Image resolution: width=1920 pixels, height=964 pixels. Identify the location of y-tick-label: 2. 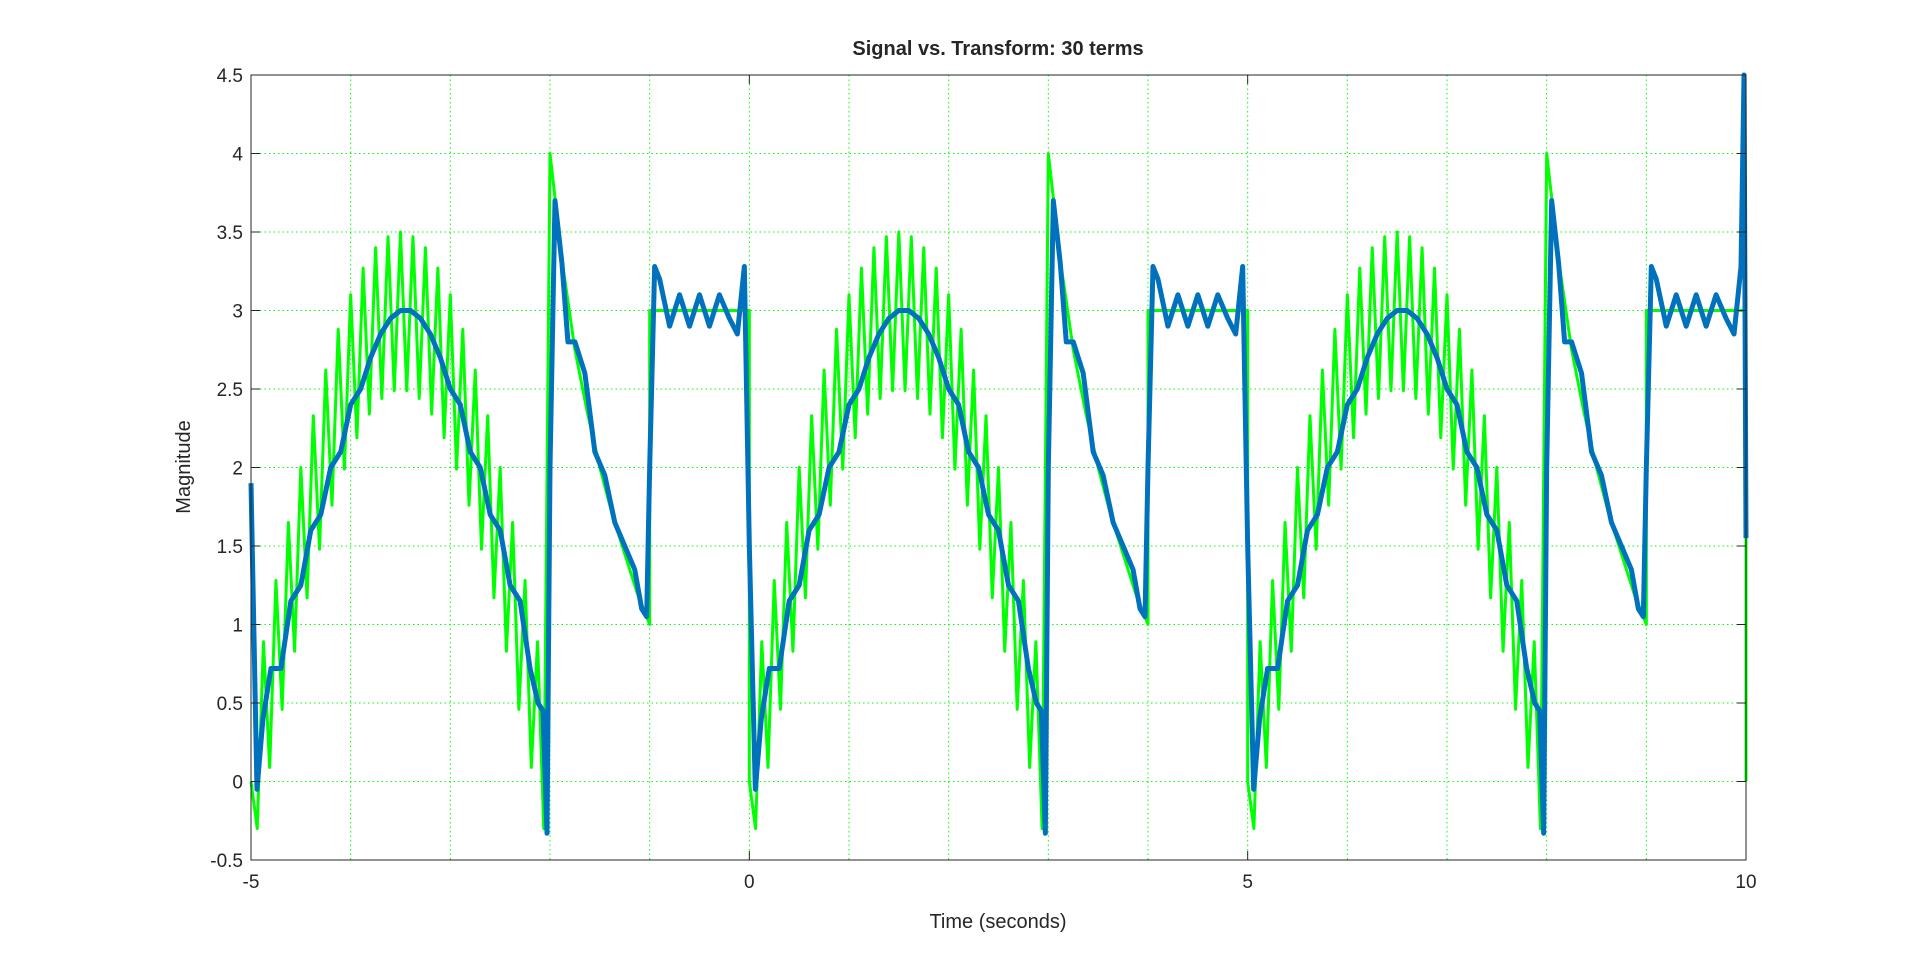
(237, 469).